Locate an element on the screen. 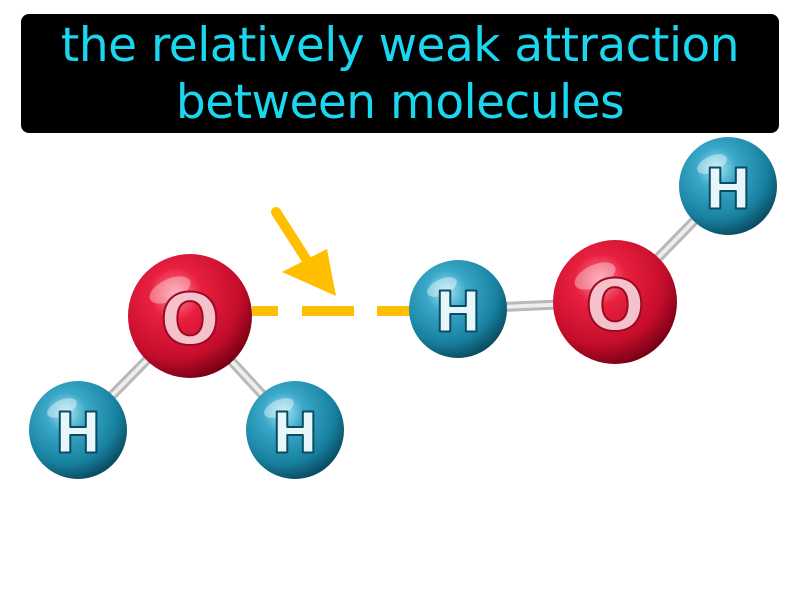  left-hydrogen-atom-1: H is located at coordinates (78, 430).